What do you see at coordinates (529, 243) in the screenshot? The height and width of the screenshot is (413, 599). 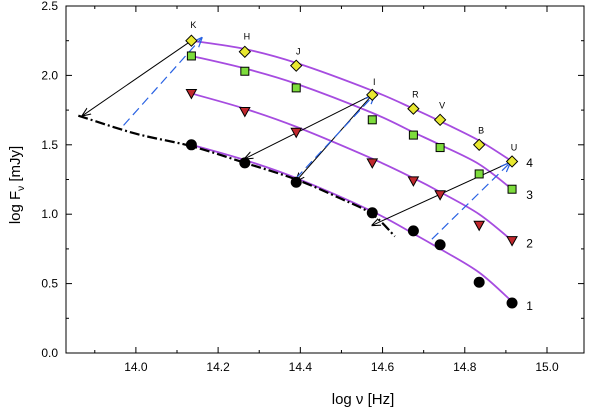 I see `curve-label-2: 2` at bounding box center [529, 243].